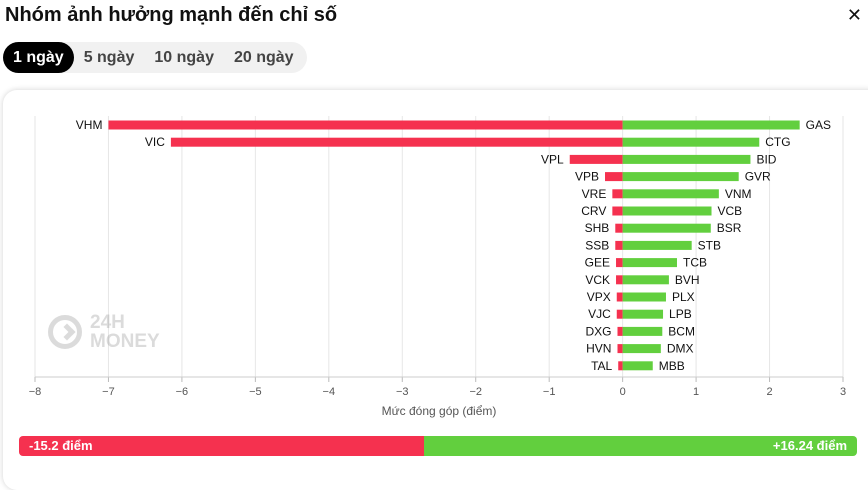  Describe the element at coordinates (695, 263) in the screenshot. I see `bar-label-tcb: TCB` at that location.